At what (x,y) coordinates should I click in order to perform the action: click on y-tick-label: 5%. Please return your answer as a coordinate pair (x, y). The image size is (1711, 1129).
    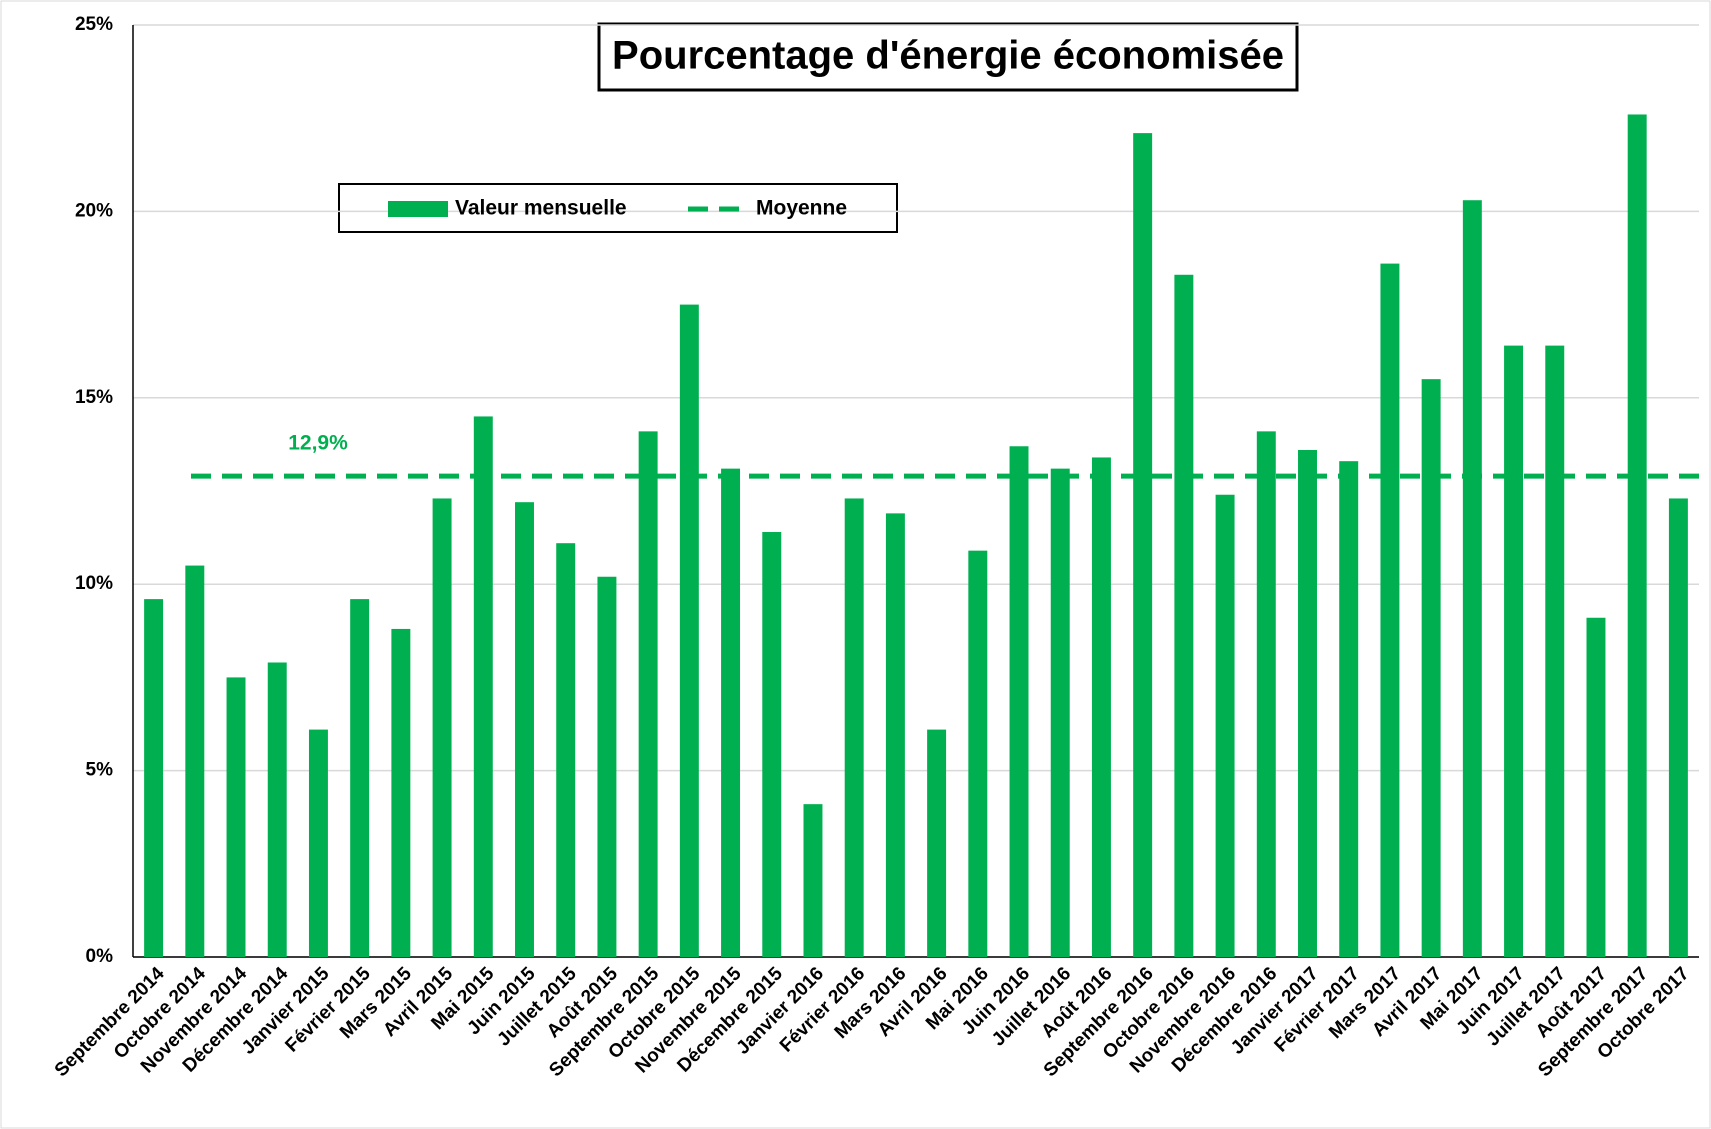
    Looking at the image, I should click on (100, 770).